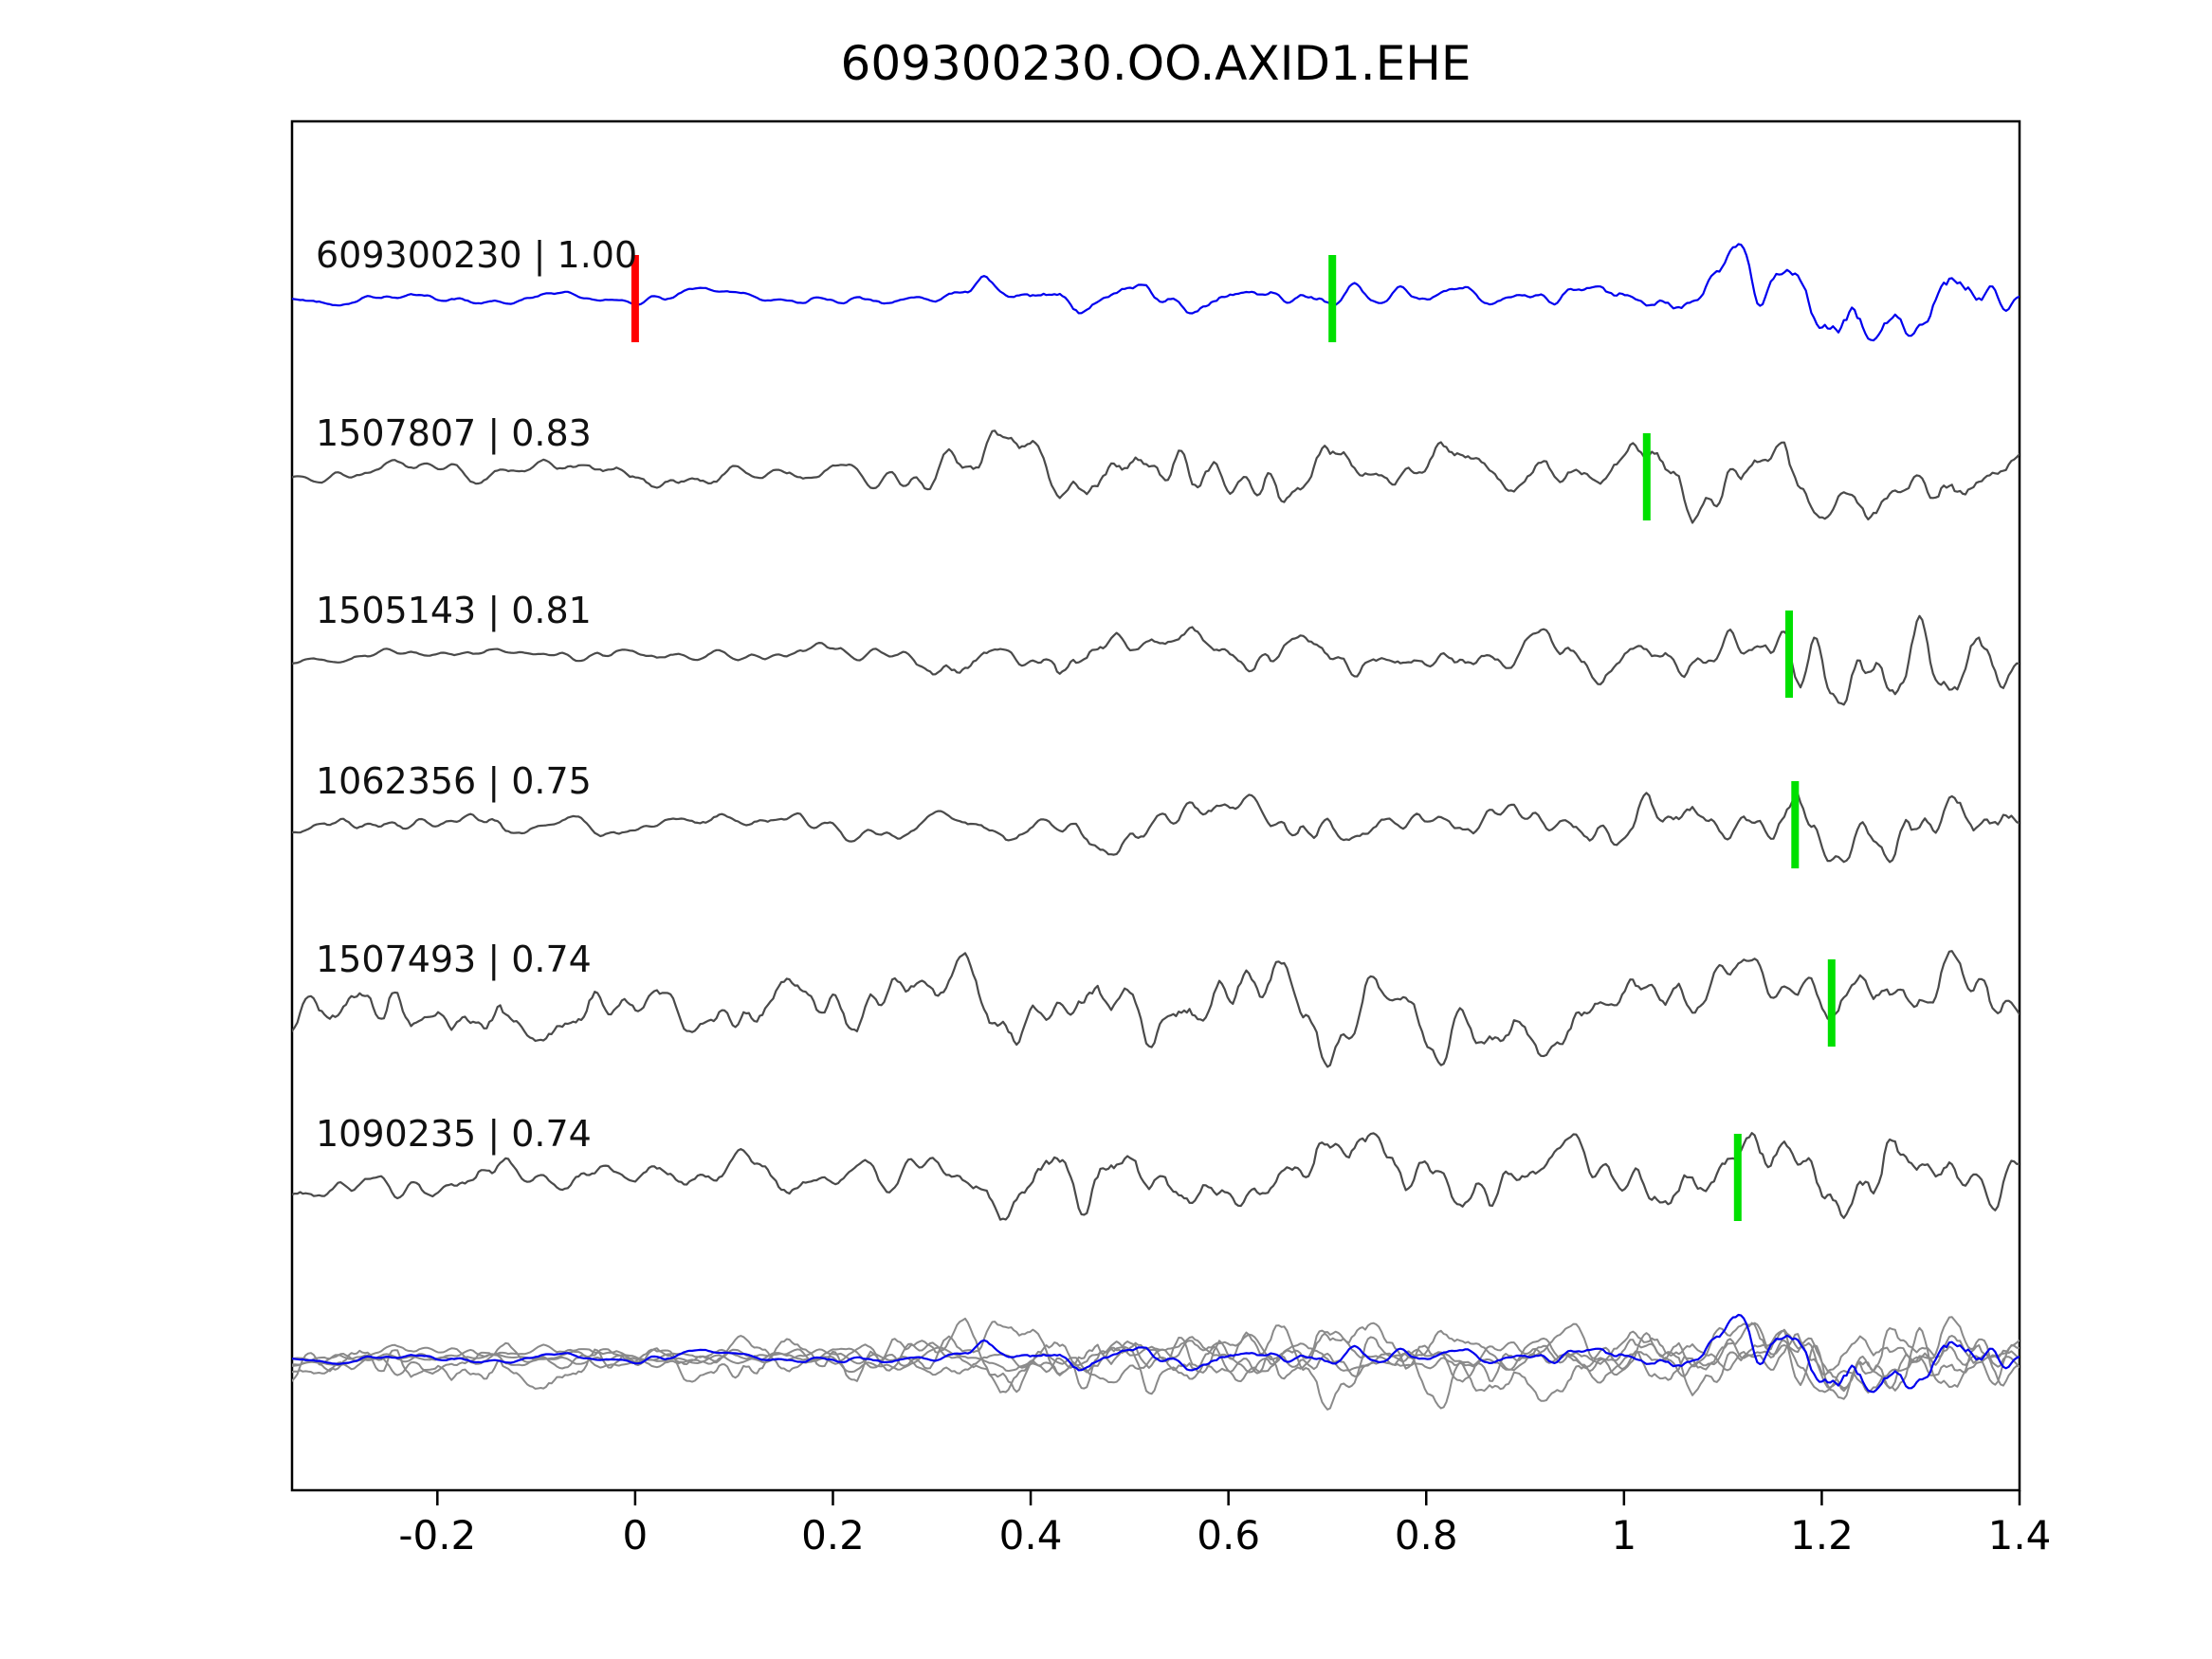 Image resolution: width=2212 pixels, height=1659 pixels. I want to click on x-tick-label: -0.2, so click(437, 1535).